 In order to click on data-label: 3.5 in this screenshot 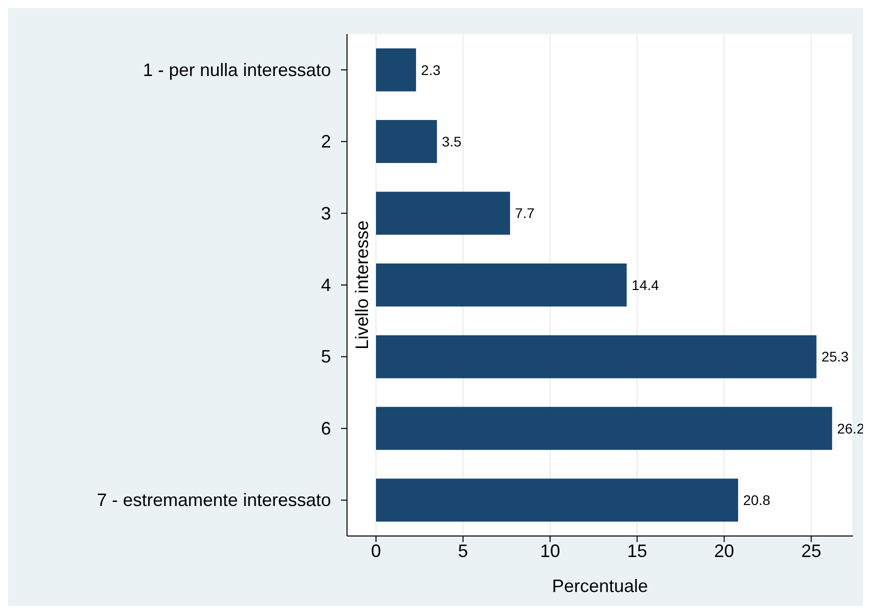, I will do `click(452, 142)`.